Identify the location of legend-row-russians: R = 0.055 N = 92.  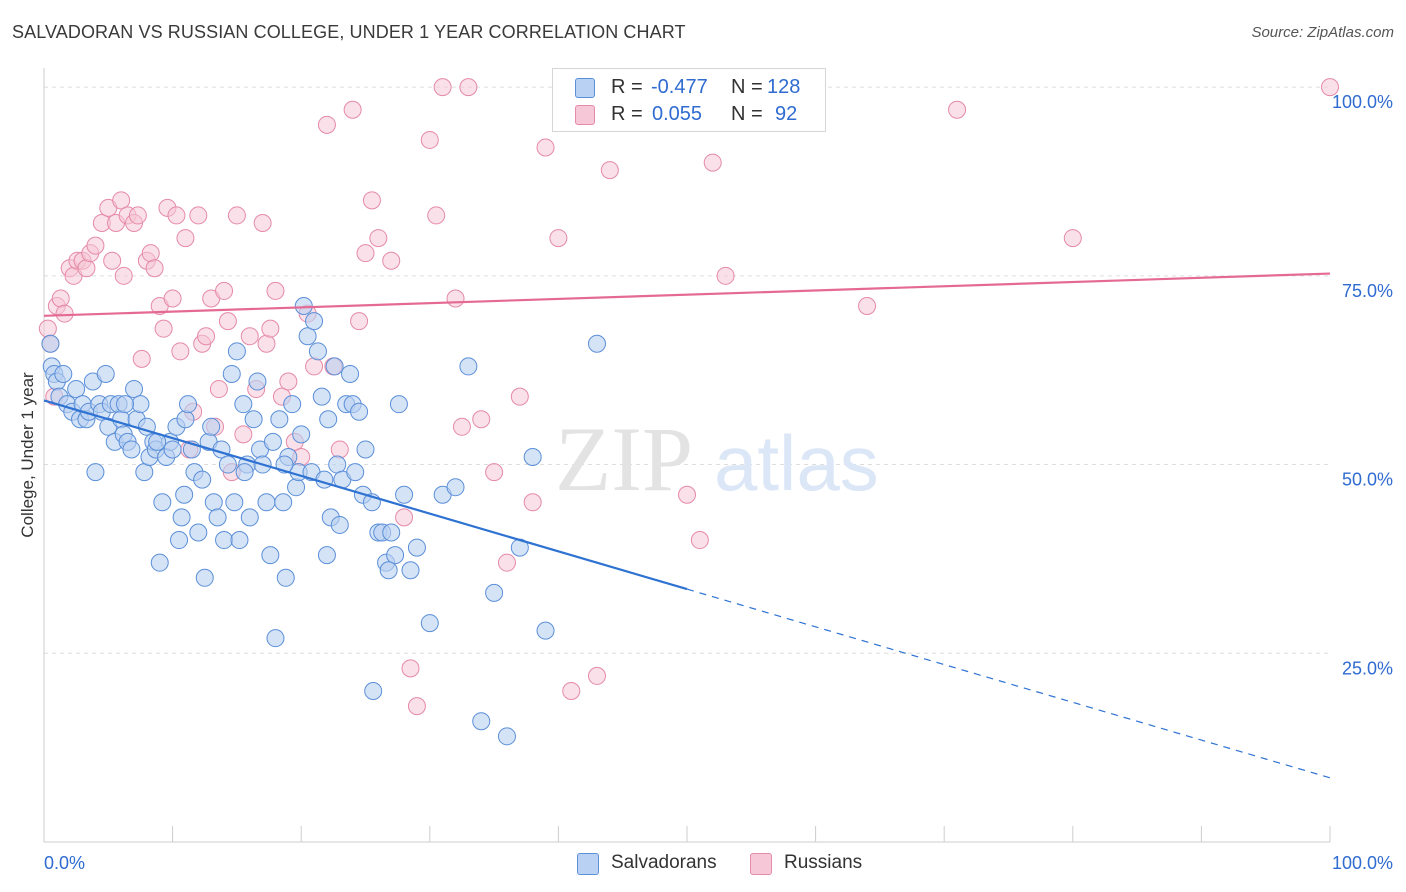
(689, 115).